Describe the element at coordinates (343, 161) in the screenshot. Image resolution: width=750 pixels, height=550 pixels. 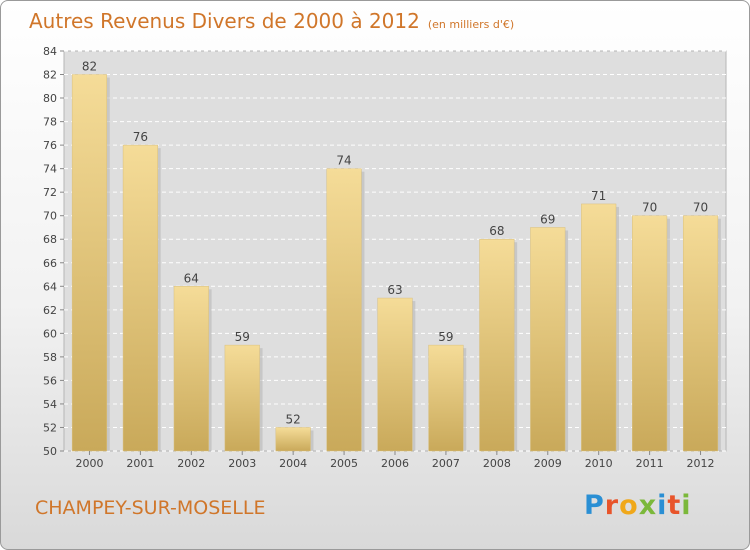
I see `data-label: 74` at that location.